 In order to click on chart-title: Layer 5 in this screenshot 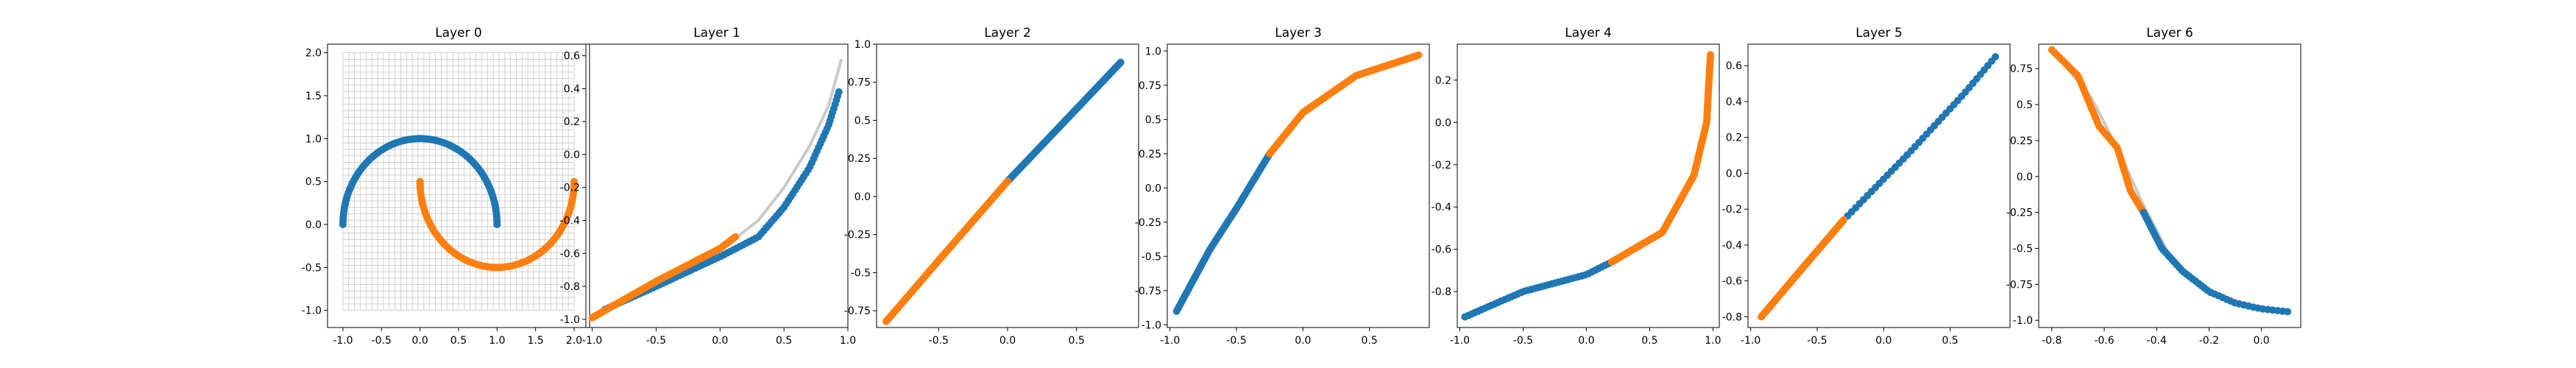, I will do `click(1879, 33)`.